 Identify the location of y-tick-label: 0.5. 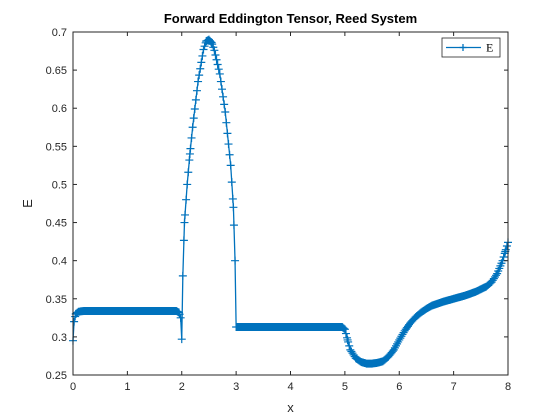
(59, 185).